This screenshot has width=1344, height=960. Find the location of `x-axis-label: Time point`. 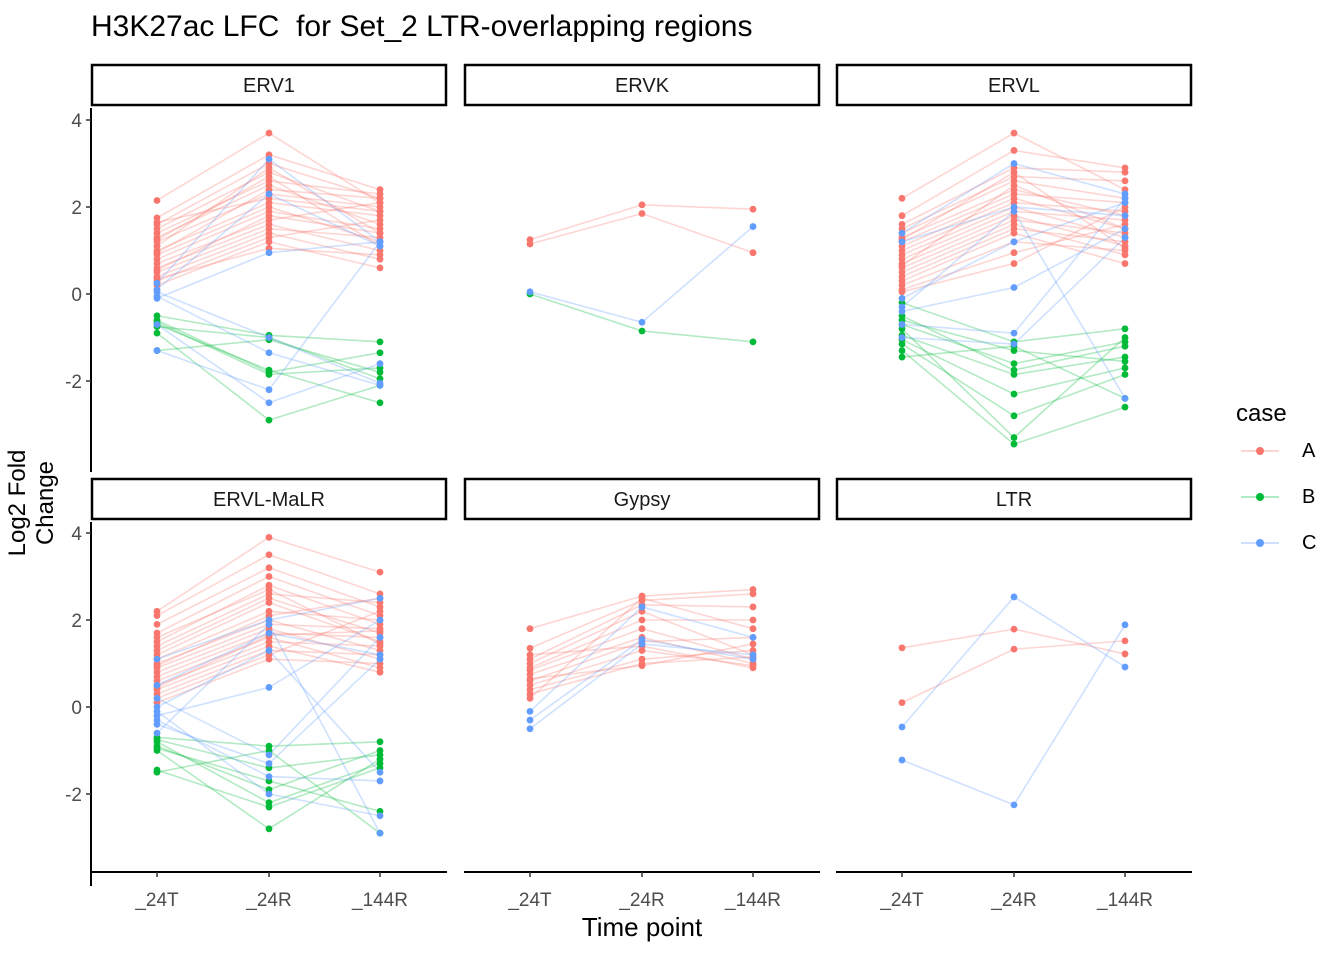

x-axis-label: Time point is located at coordinates (642, 927).